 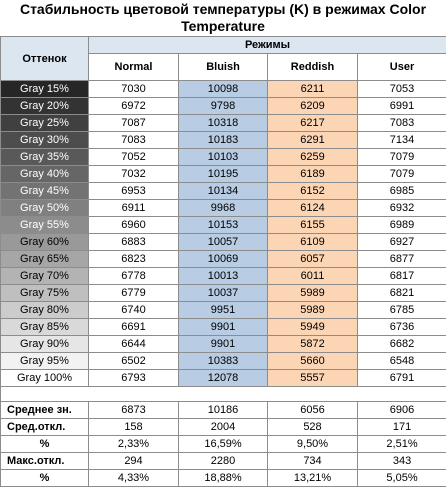 I want to click on cell-user: 6785, so click(x=401, y=310).